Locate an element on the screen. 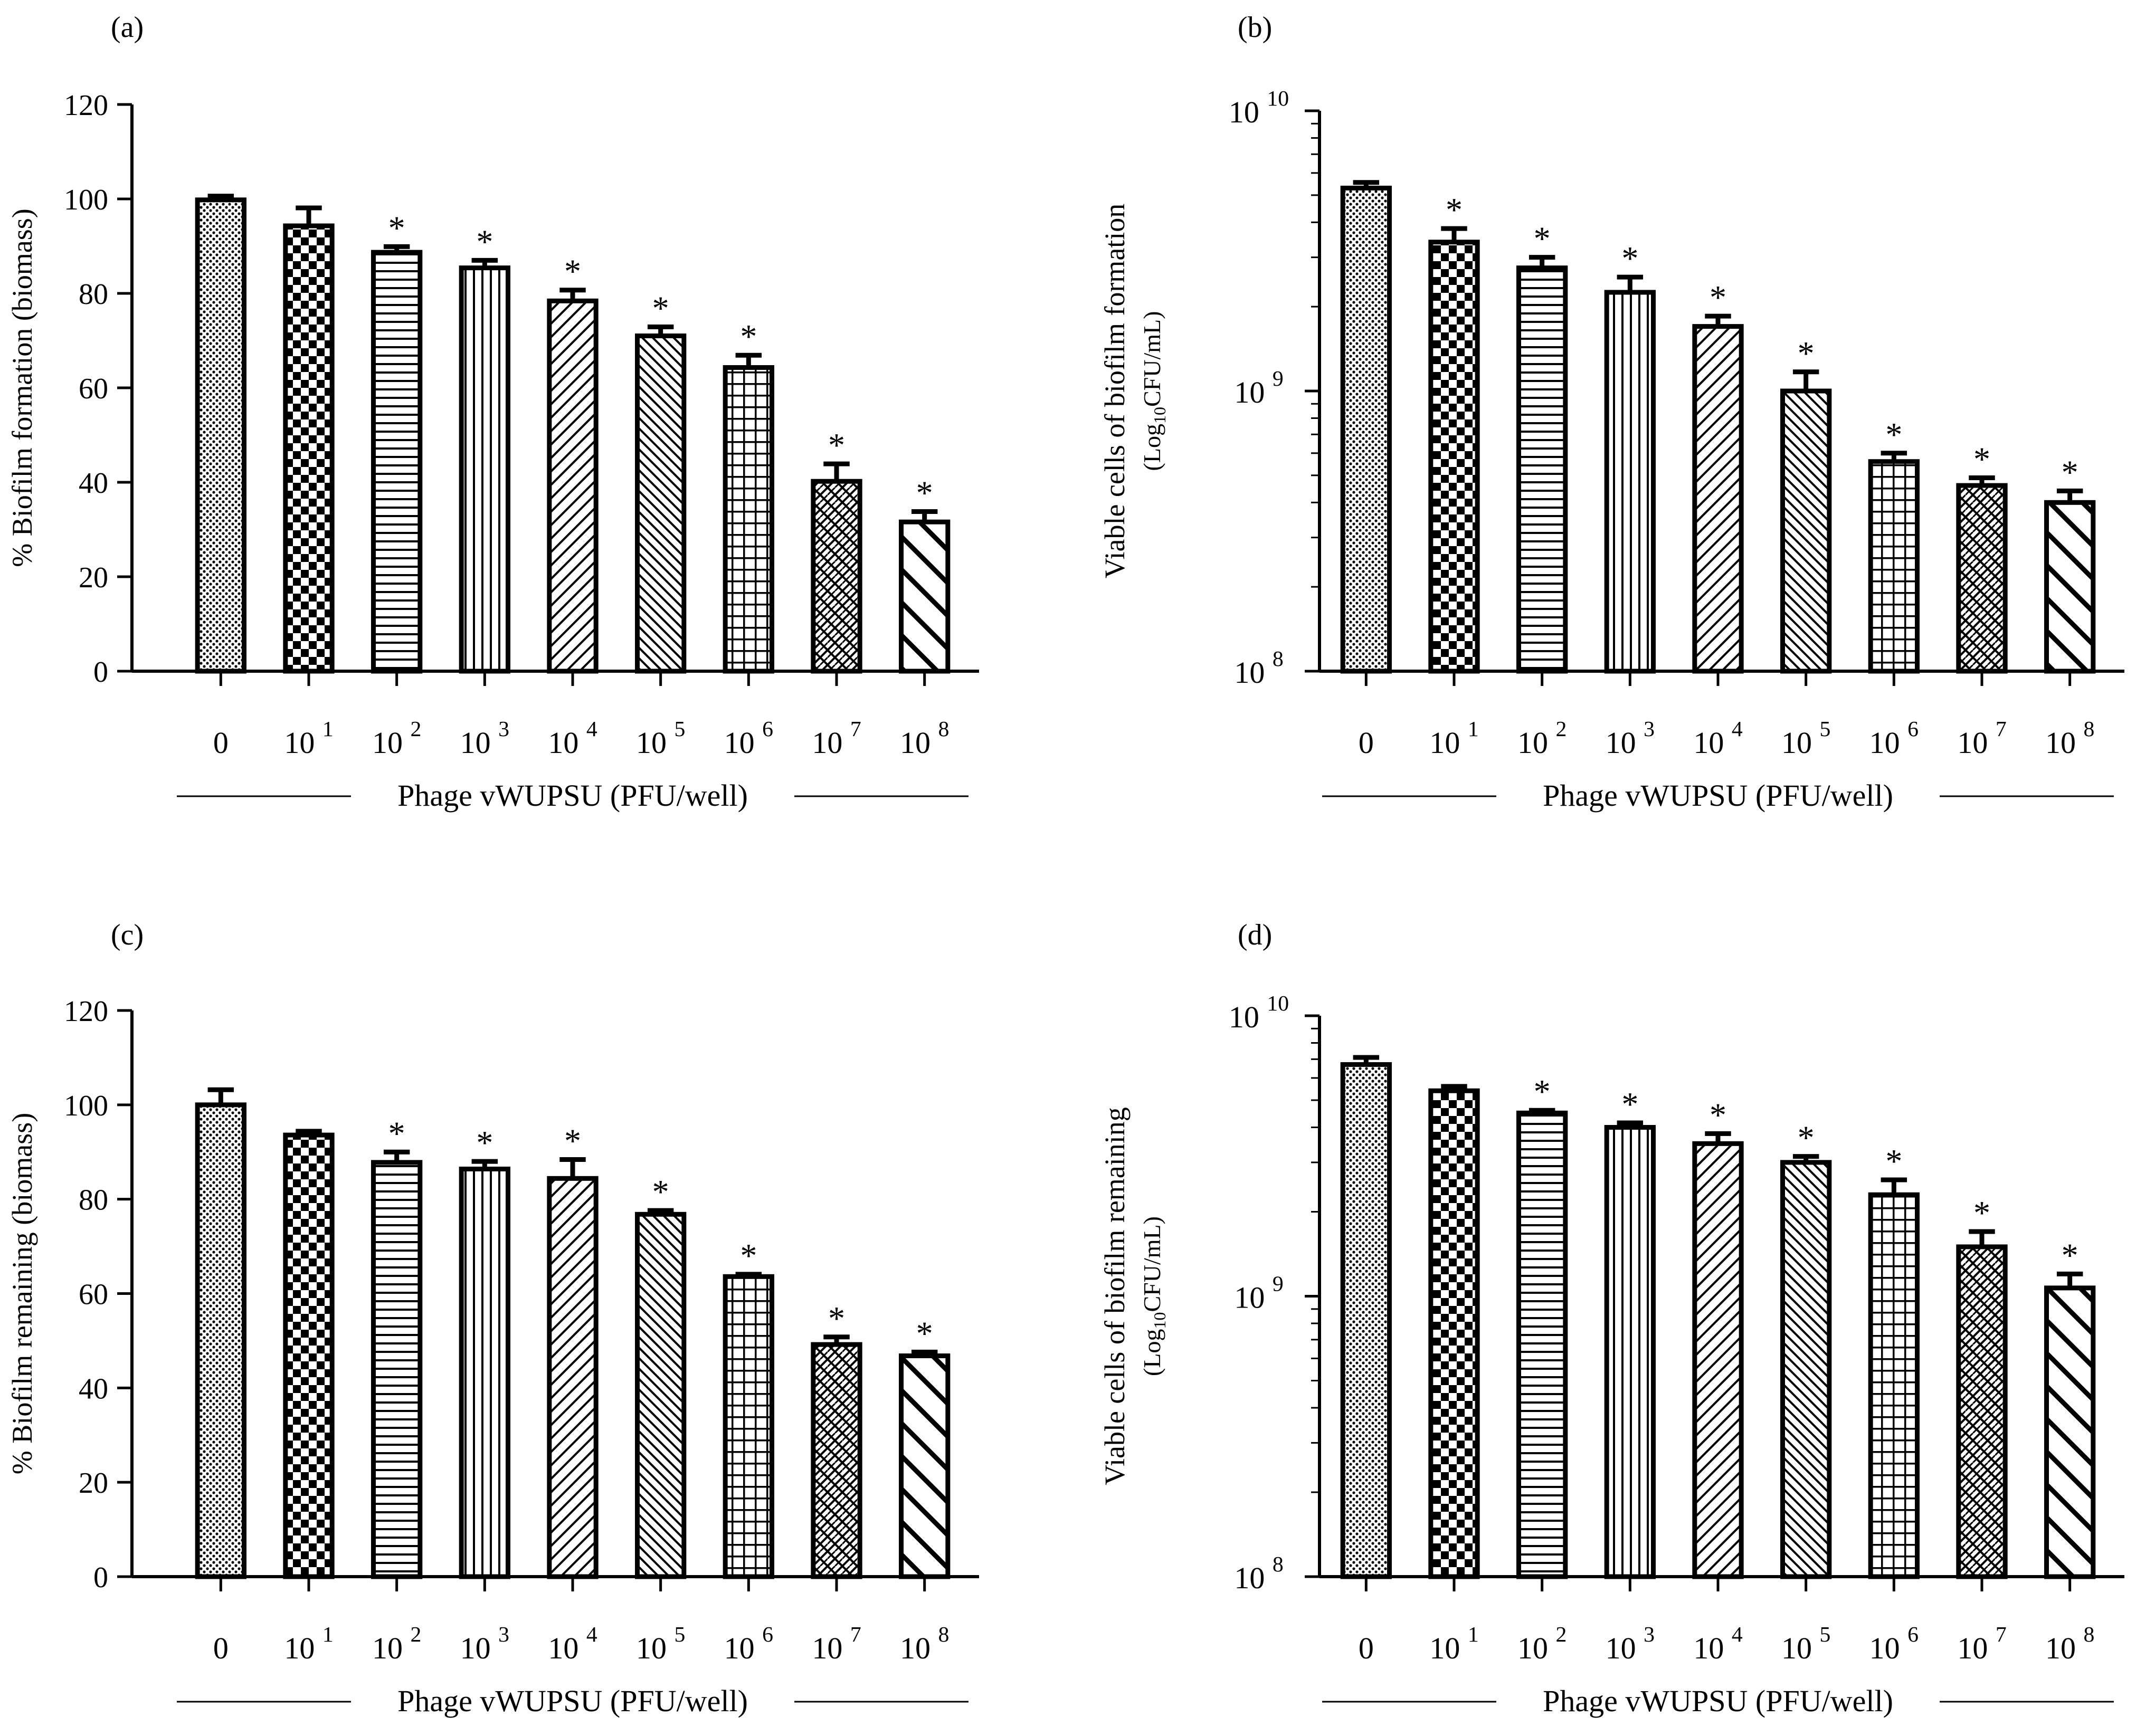  y-axis-title: Viable cells of biofilm formation is located at coordinates (1115, 391).